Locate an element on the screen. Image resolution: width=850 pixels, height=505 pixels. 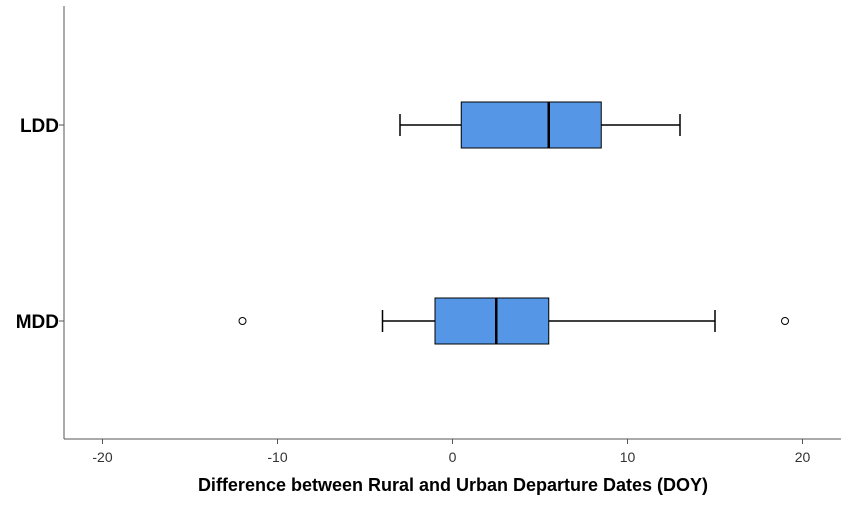
box-mdd is located at coordinates (513, 321).